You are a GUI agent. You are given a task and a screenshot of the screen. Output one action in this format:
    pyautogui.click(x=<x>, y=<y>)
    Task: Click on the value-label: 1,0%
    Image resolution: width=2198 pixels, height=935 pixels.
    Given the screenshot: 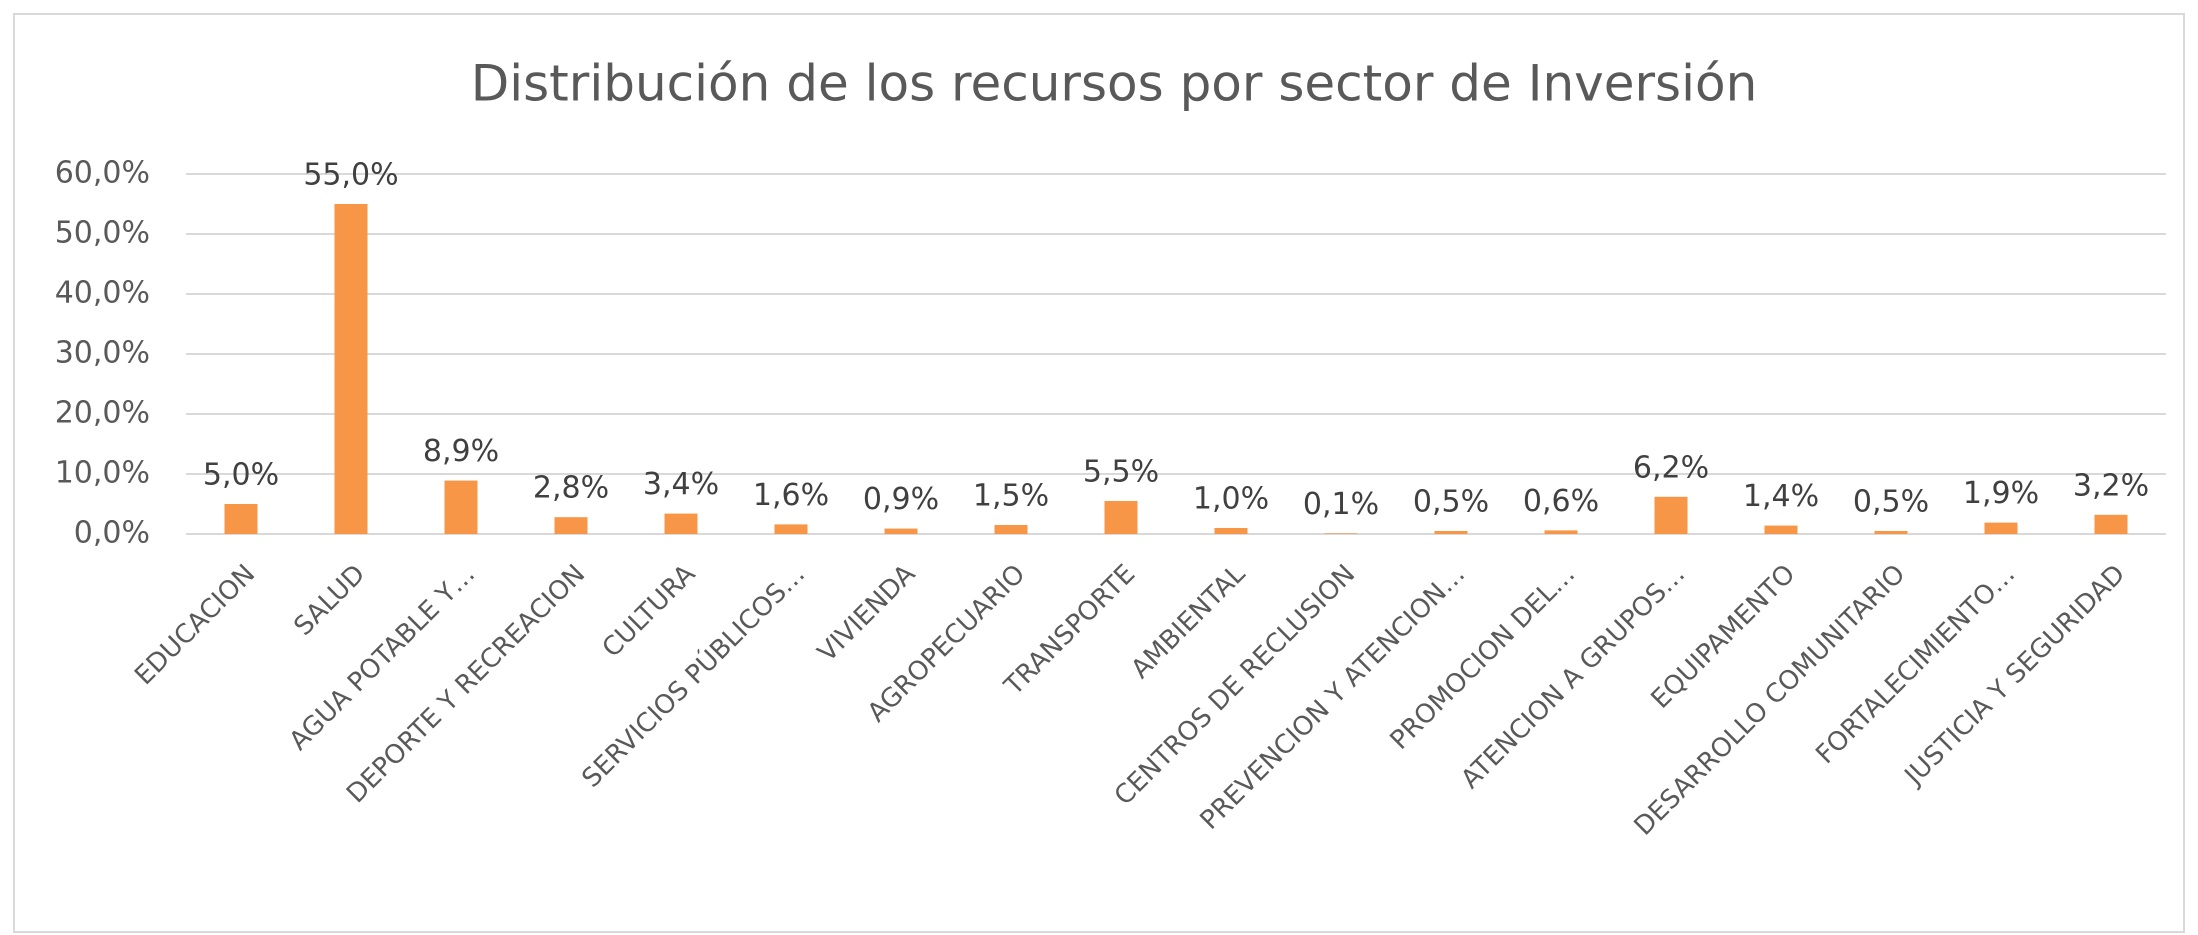 What is the action you would take?
    pyautogui.click(x=1231, y=499)
    